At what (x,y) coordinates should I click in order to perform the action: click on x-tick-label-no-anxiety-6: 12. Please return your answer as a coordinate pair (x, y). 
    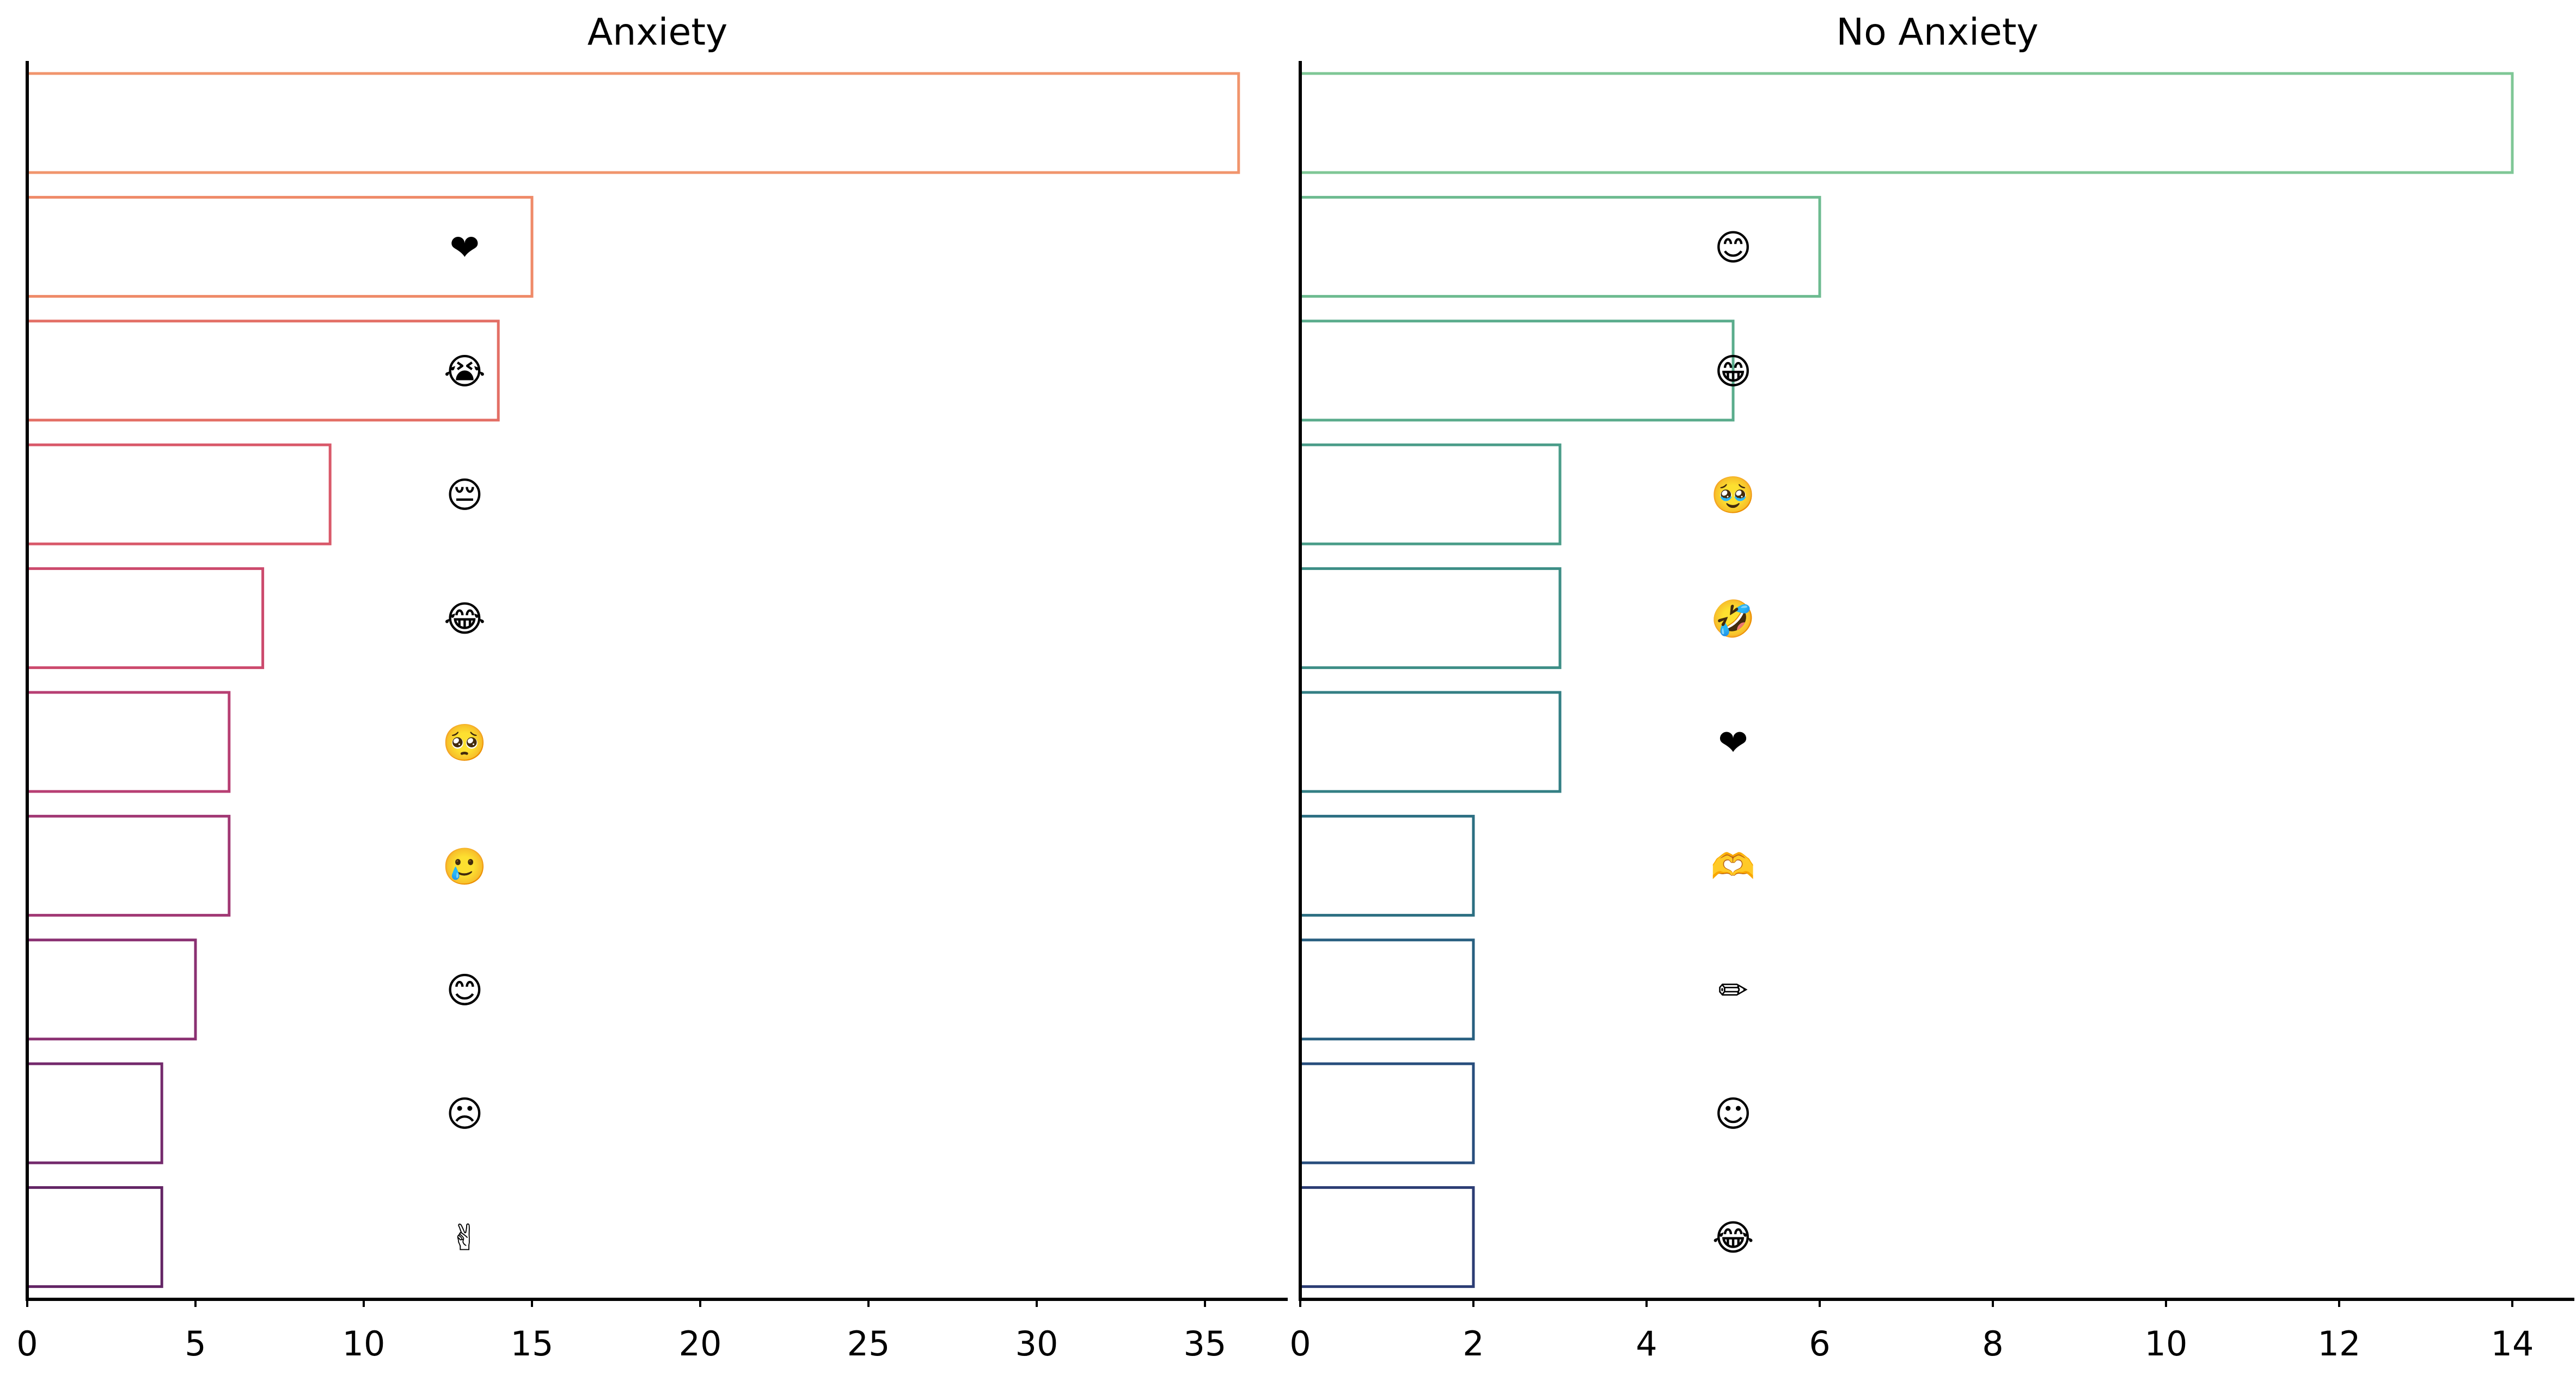
    Looking at the image, I should click on (2339, 1344).